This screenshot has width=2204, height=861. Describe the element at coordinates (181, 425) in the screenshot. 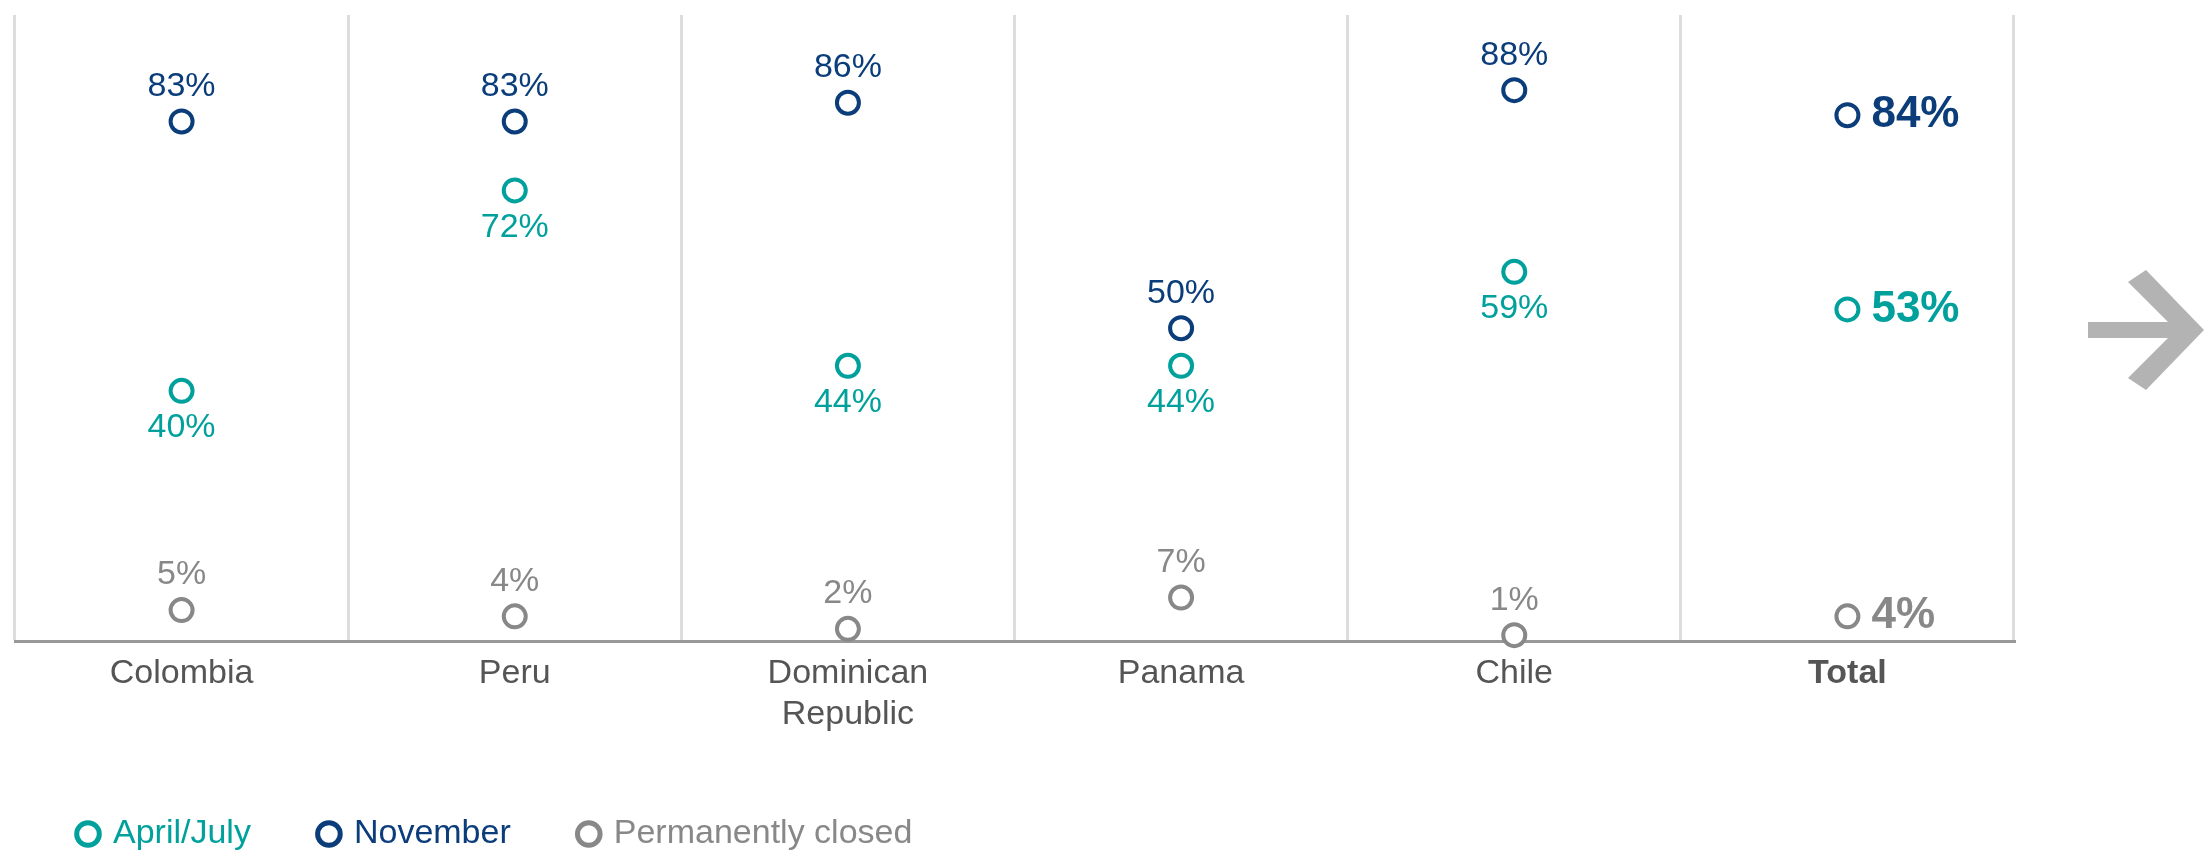

I see `data-label: 40%` at that location.